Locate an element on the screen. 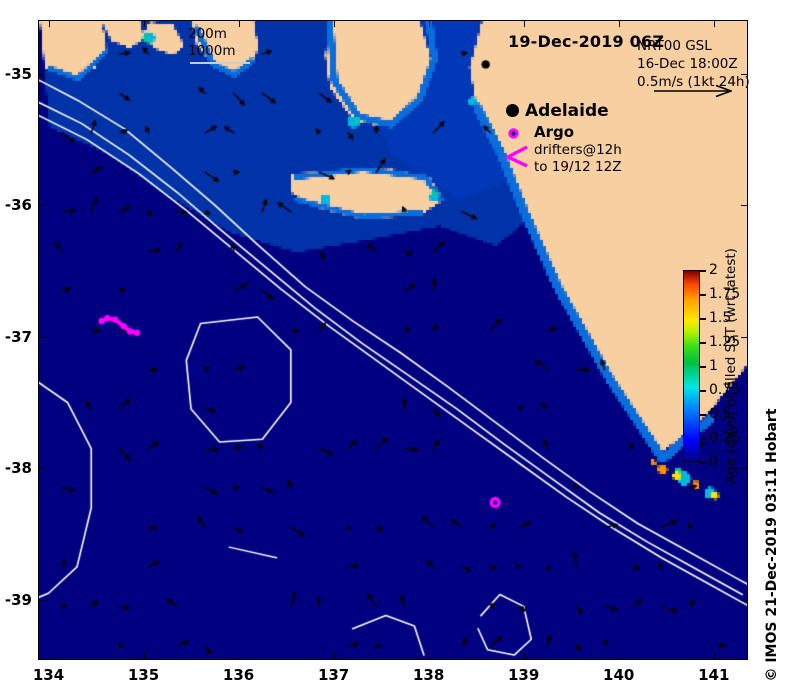 The width and height of the screenshot is (791, 700). y-tick-label: -38 is located at coordinates (18, 468).